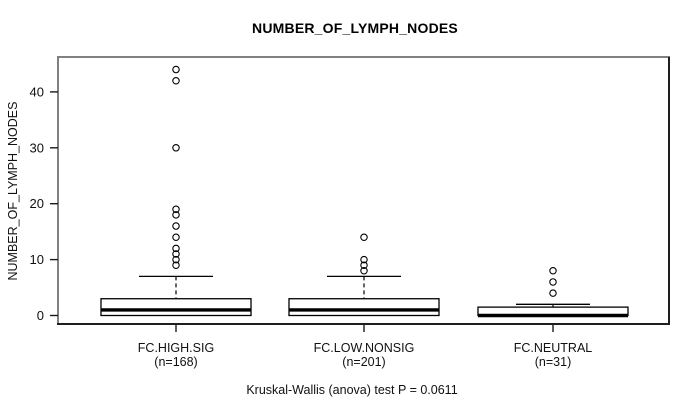  What do you see at coordinates (553, 362) in the screenshot?
I see `x-category-sublabel: (n=31)` at bounding box center [553, 362].